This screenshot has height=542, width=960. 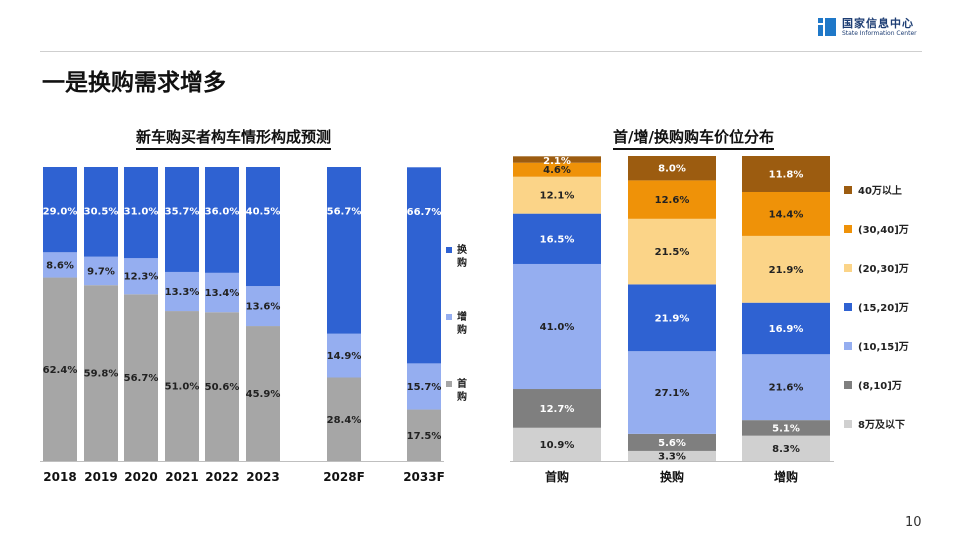 What do you see at coordinates (101, 212) in the screenshot?
I see `data-label: 30.5%` at bounding box center [101, 212].